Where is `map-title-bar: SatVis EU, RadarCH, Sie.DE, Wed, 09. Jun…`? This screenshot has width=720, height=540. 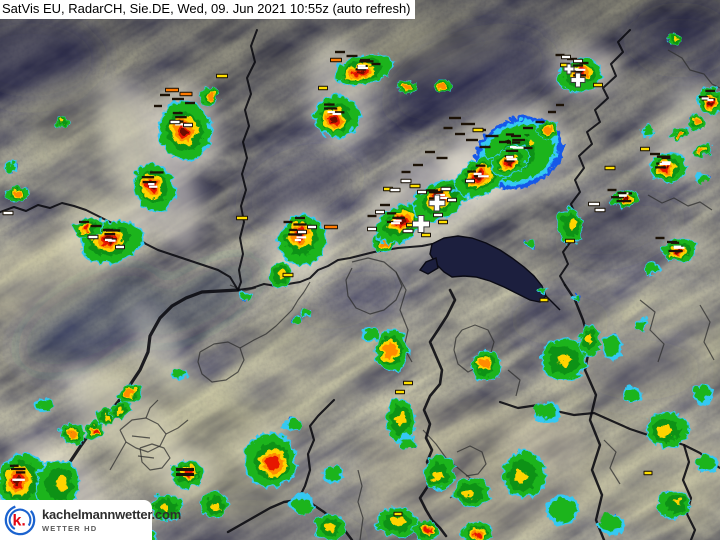 map-title-bar: SatVis EU, RadarCH, Sie.DE, Wed, 09. Jun… is located at coordinates (207, 9).